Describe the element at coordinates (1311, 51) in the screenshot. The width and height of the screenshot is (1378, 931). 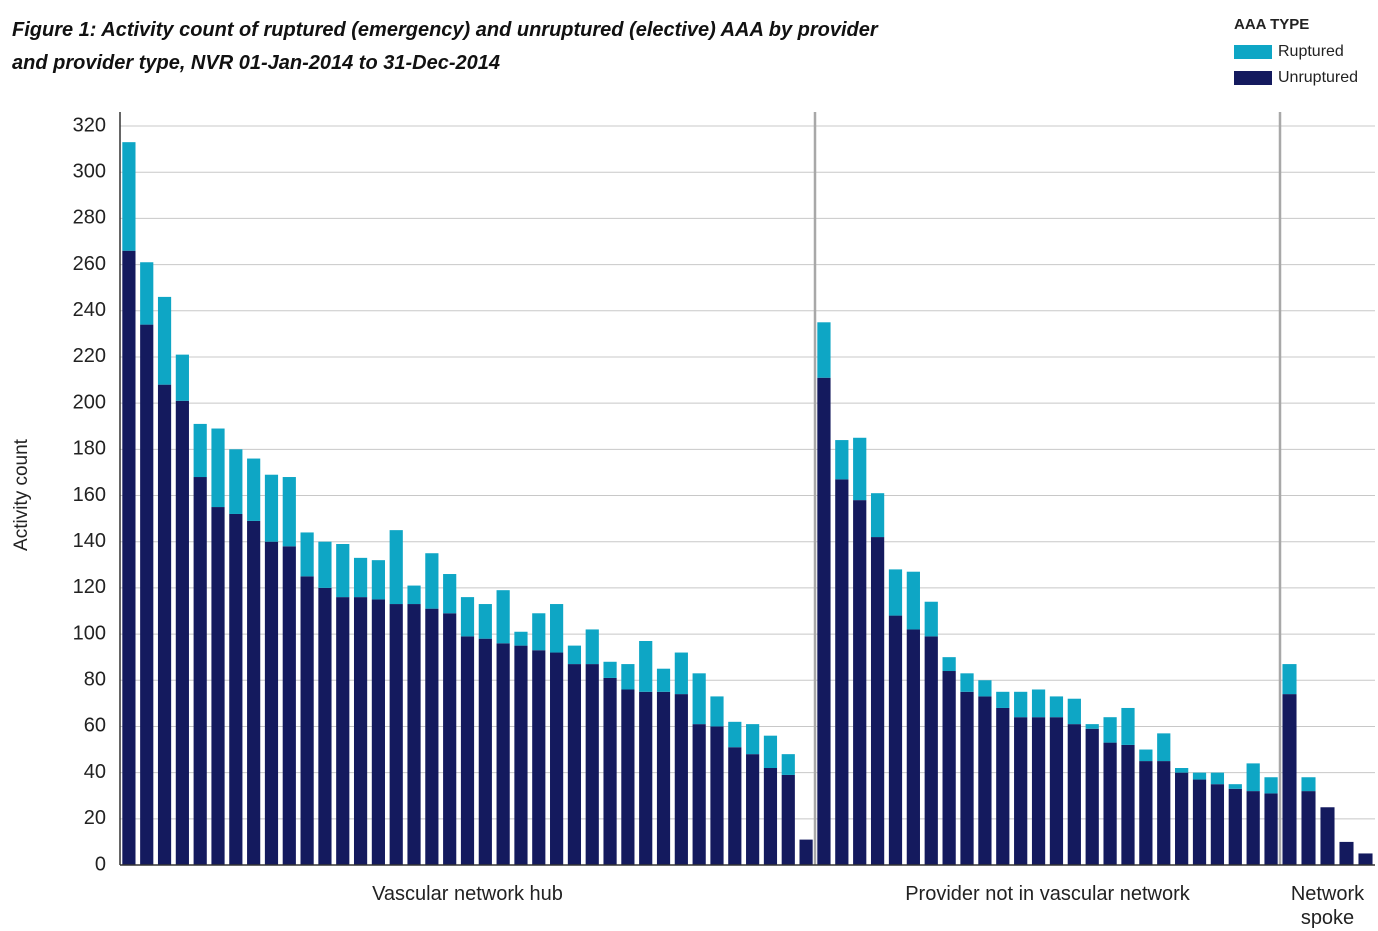
I see `legend-label: Ruptured` at that location.